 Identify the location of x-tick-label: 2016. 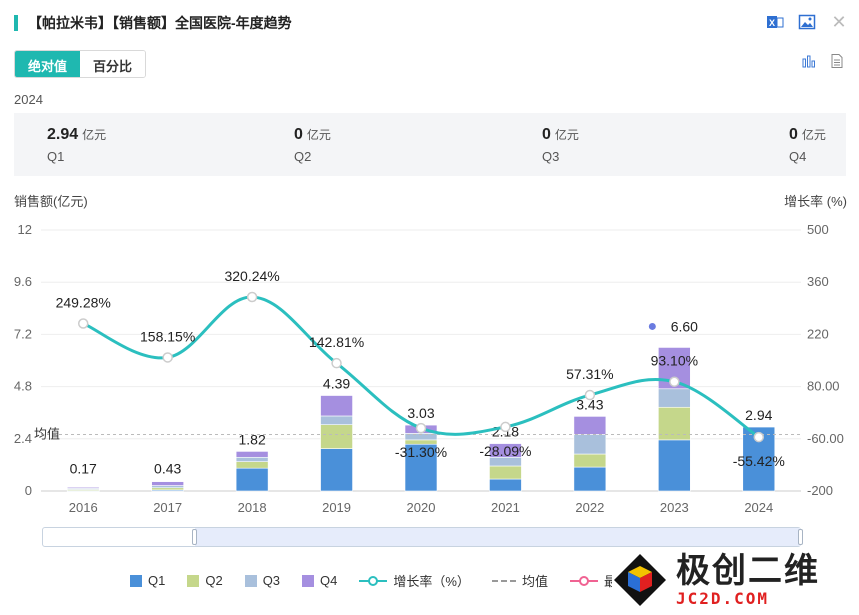
(83, 507).